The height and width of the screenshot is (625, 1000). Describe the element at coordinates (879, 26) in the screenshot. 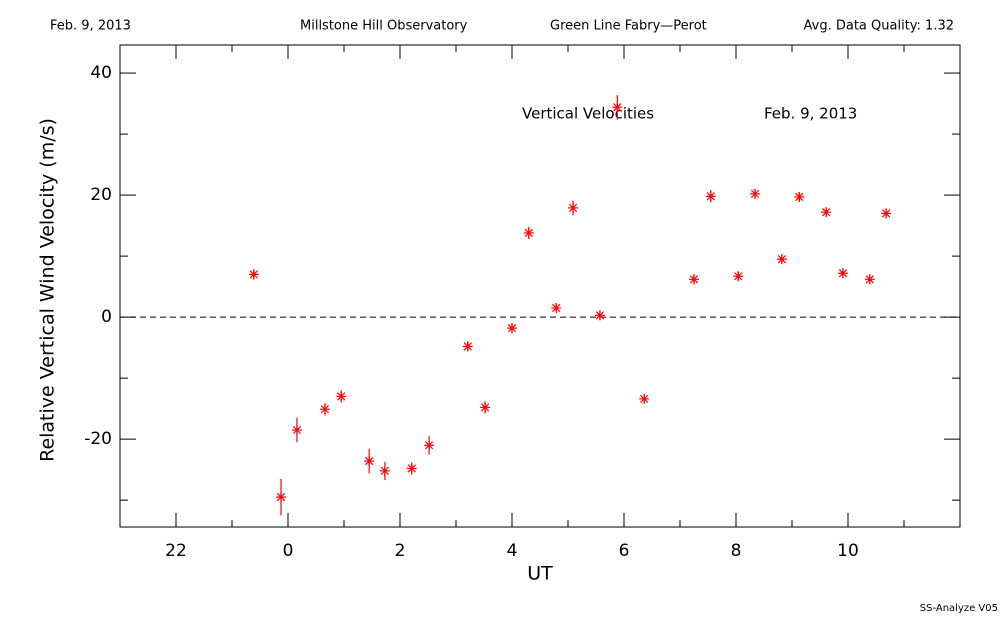

I see `header-quality: Avg. Data Quality: 1.32` at that location.